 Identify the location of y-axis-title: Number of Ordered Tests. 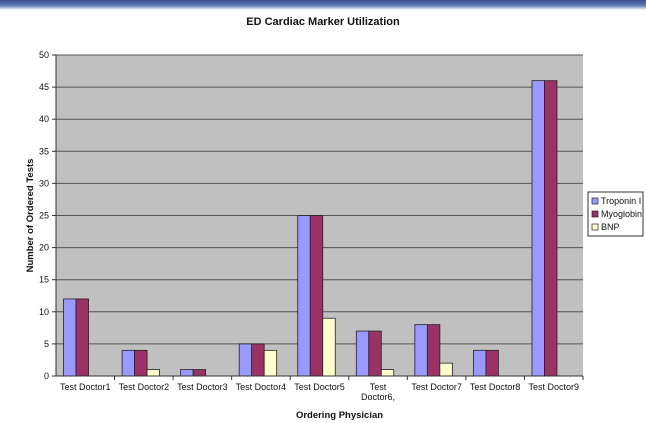
(30, 216).